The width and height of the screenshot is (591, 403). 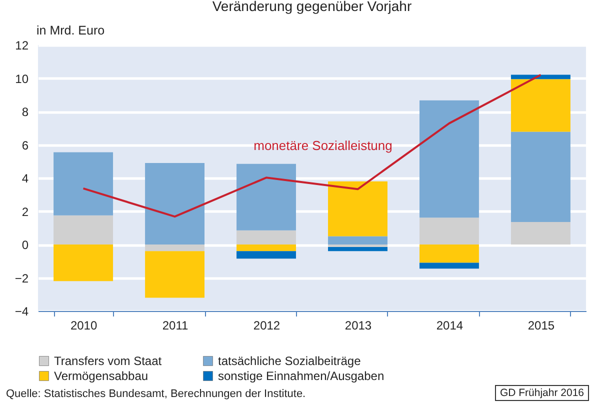 What do you see at coordinates (541, 325) in the screenshot?
I see `x-tick-label: 2015` at bounding box center [541, 325].